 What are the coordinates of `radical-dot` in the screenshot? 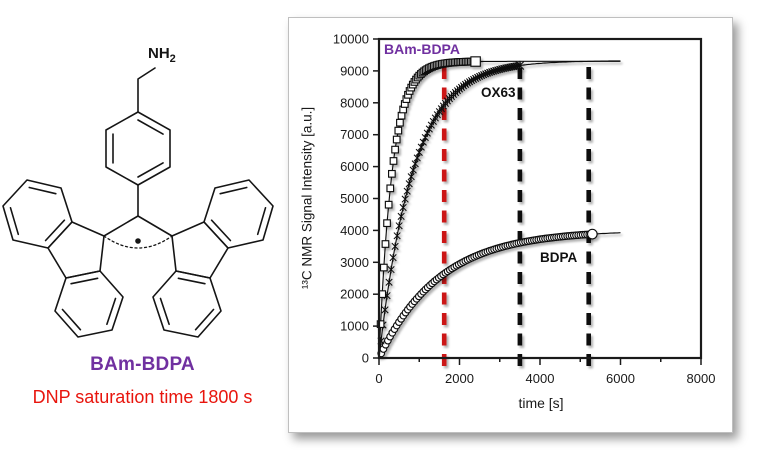 It's located at (138, 241).